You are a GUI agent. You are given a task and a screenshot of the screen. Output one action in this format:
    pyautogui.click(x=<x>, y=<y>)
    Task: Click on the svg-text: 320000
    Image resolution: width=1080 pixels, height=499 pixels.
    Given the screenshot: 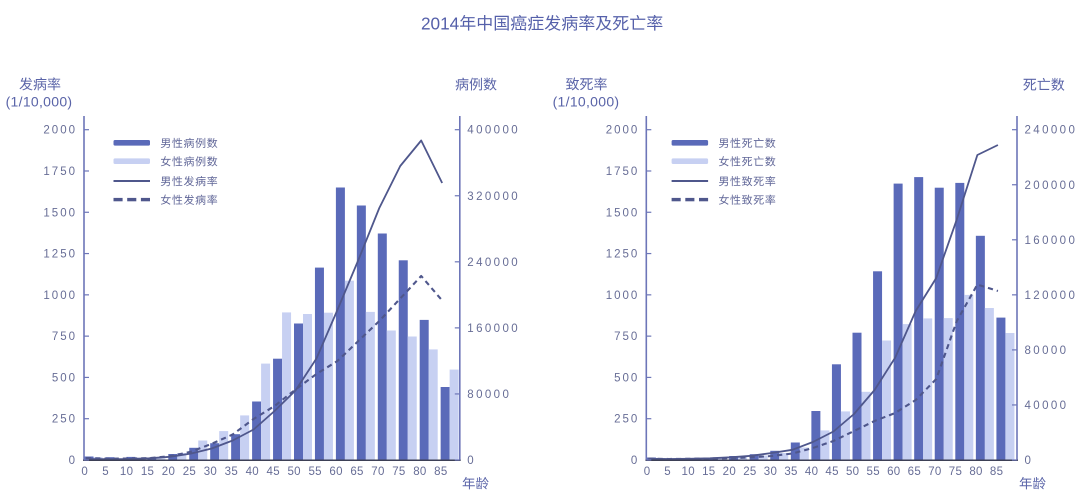 What is the action you would take?
    pyautogui.click(x=493, y=197)
    